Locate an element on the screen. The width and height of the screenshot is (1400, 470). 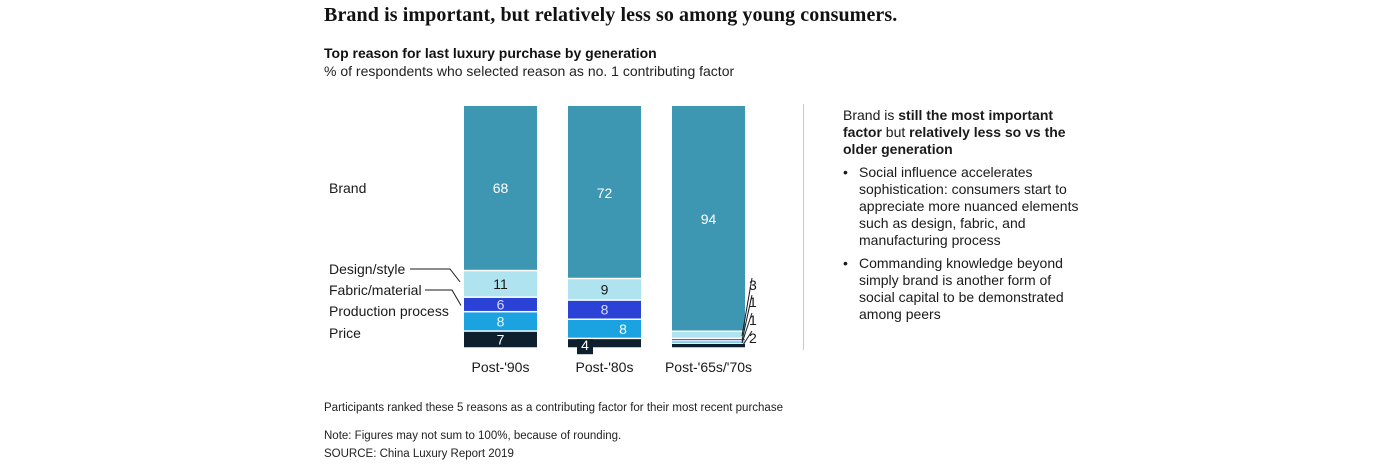
category-label: Post-'65s/'70s is located at coordinates (708, 367).